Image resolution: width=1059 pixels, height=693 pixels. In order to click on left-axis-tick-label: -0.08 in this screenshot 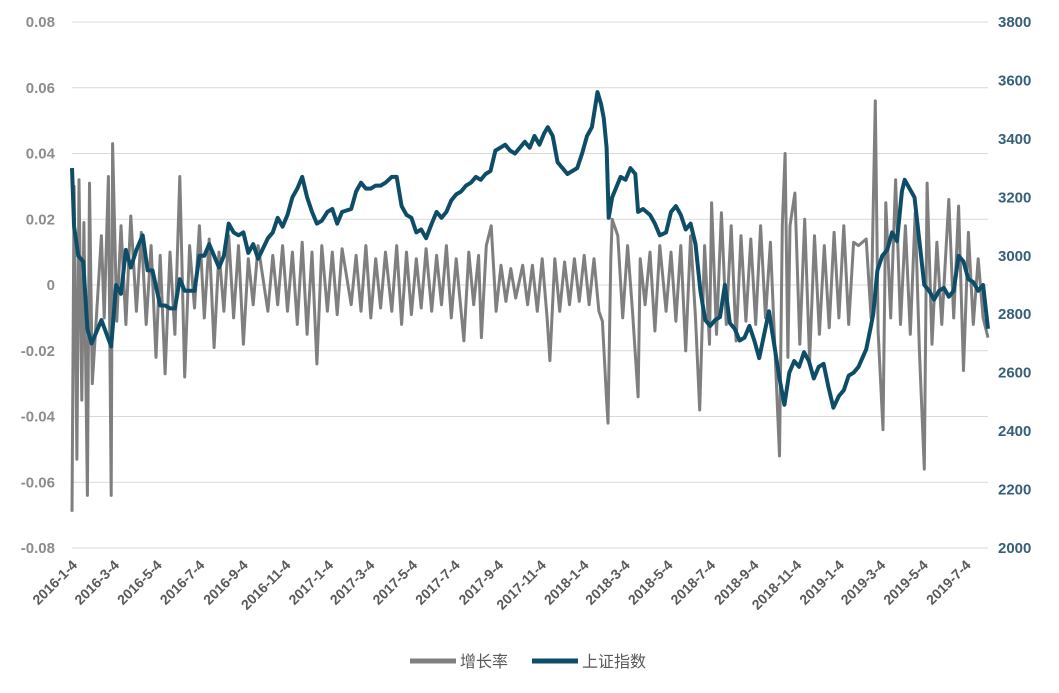, I will do `click(38, 548)`.